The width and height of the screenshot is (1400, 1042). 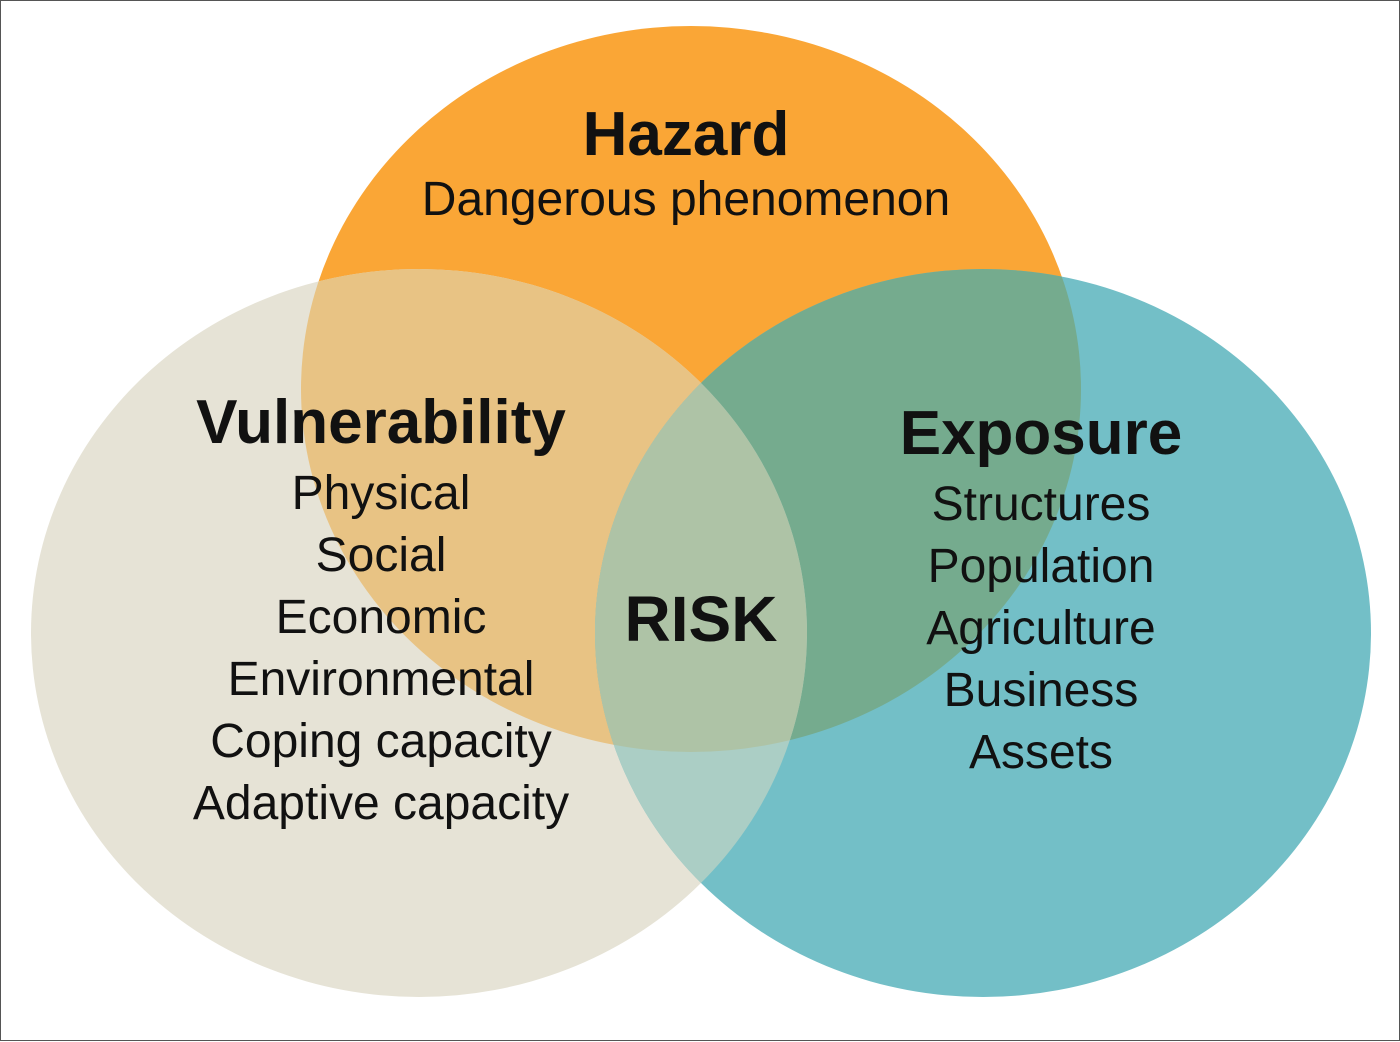 I want to click on vulnerability-title: Vulnerability, so click(x=381, y=422).